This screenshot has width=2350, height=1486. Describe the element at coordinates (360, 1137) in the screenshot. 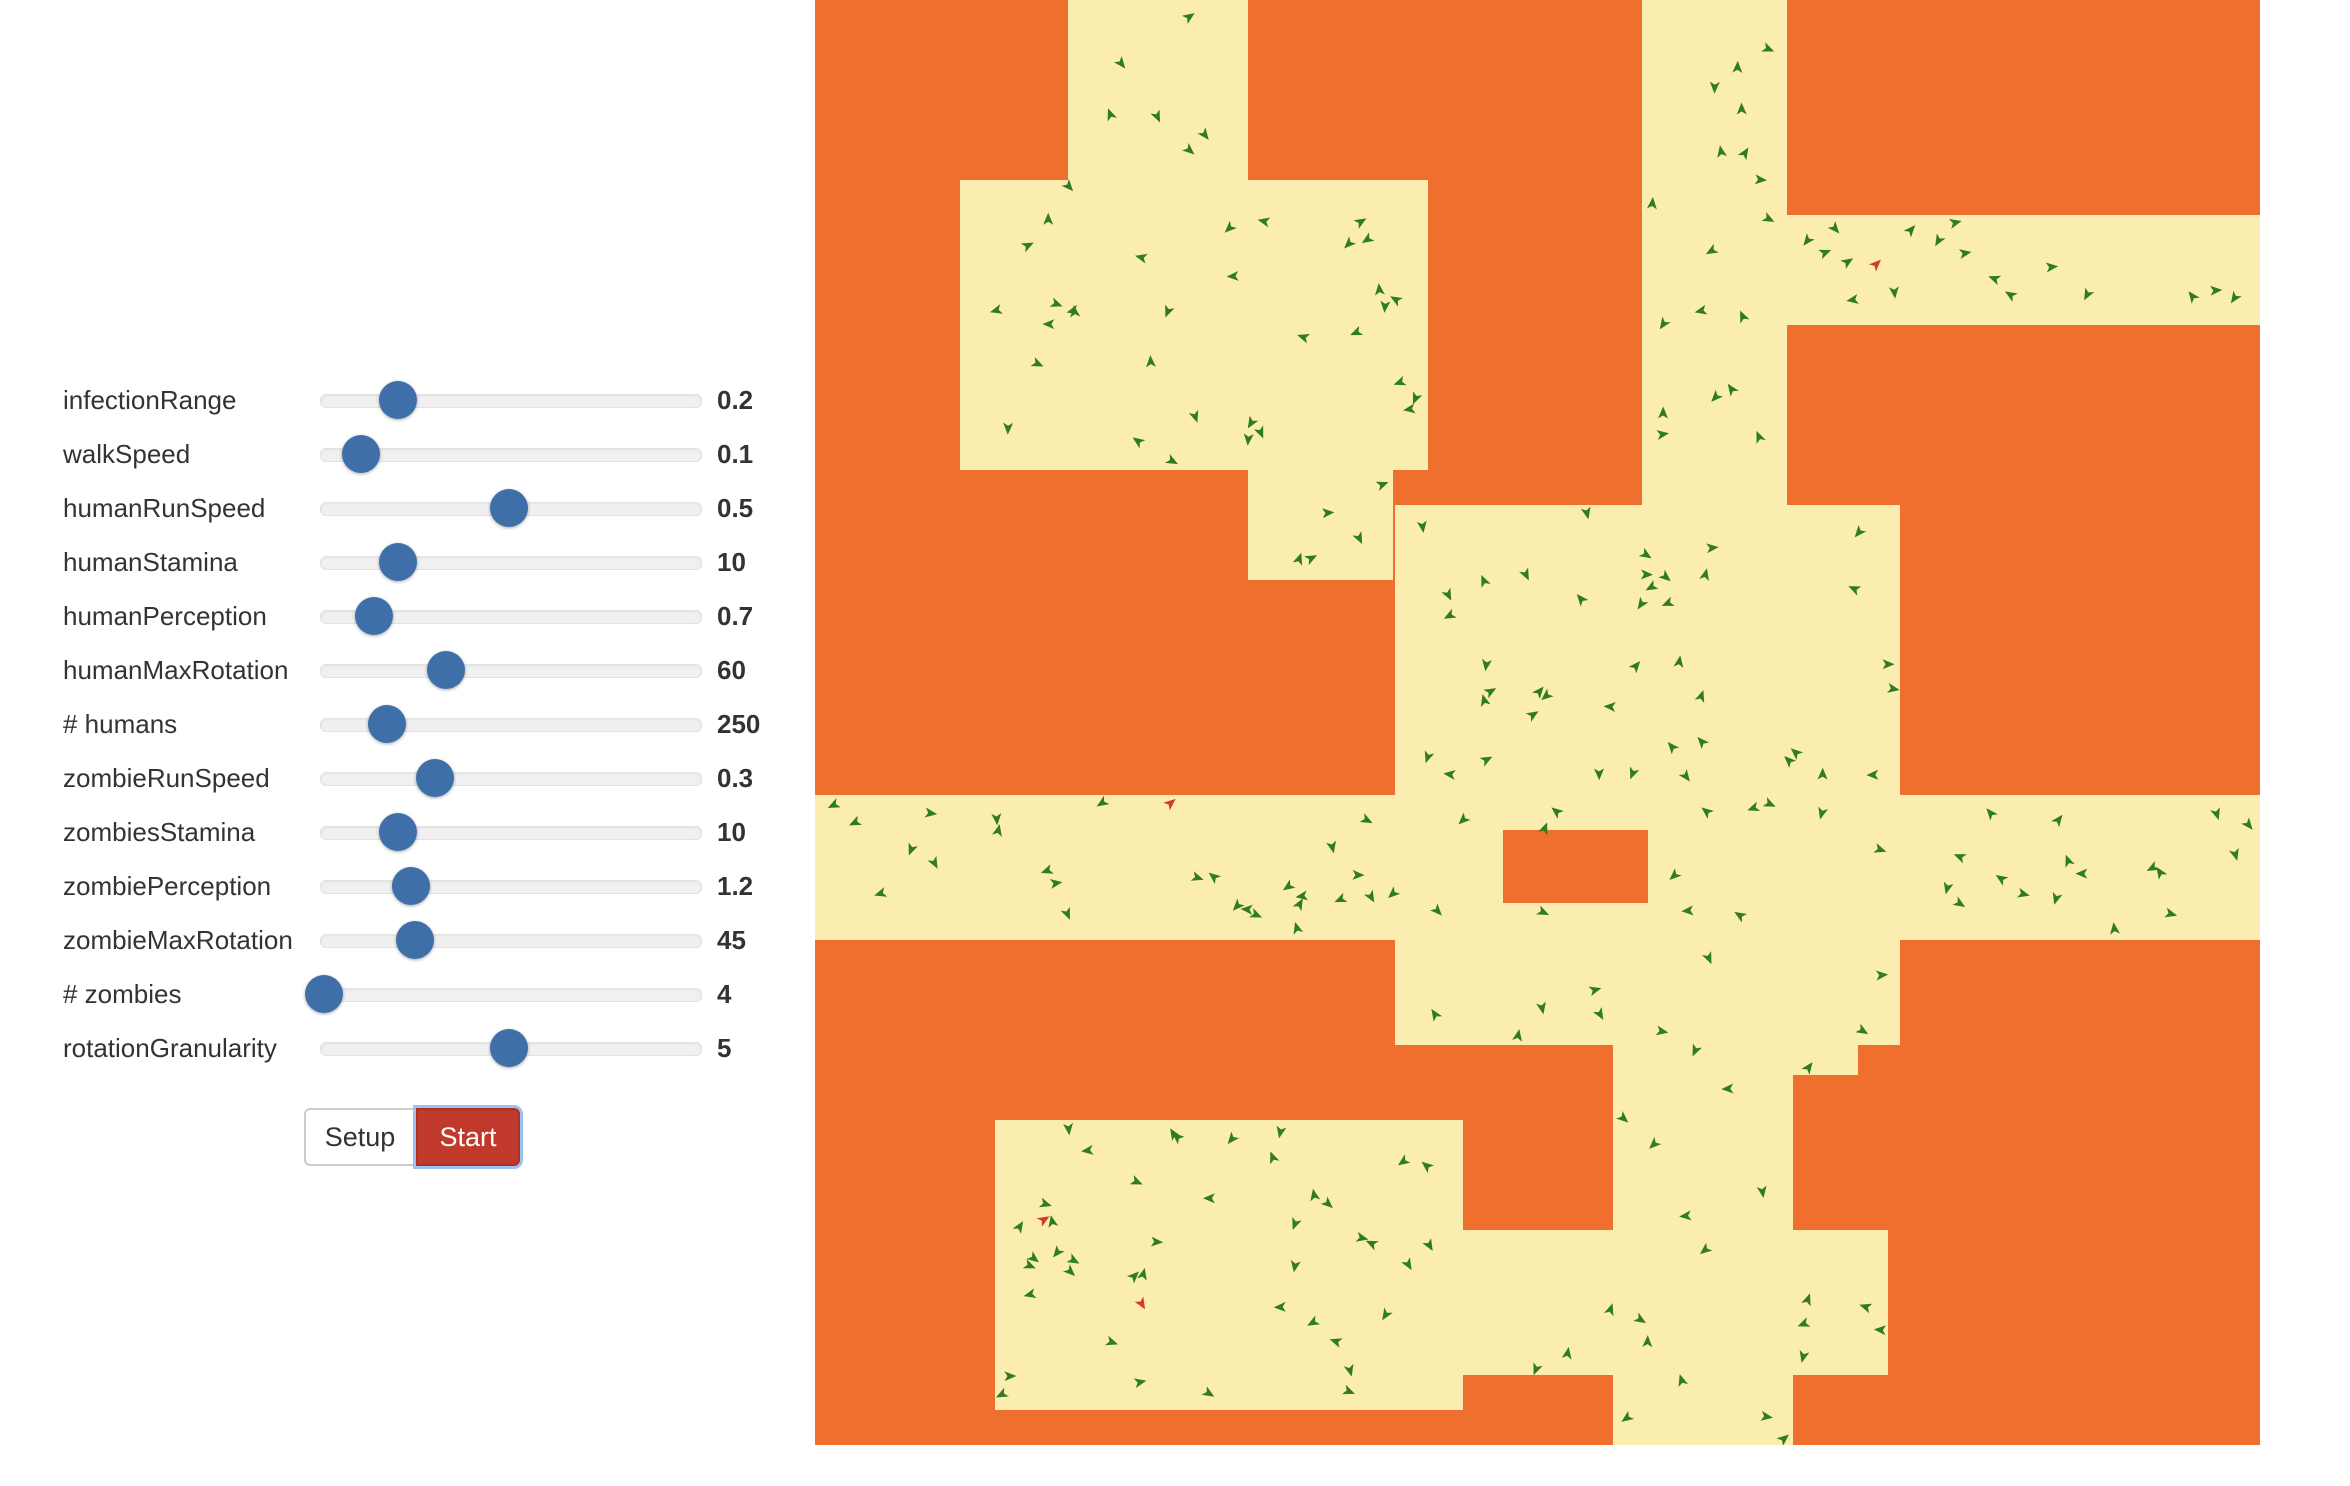

I see `setup-button: Setup` at that location.